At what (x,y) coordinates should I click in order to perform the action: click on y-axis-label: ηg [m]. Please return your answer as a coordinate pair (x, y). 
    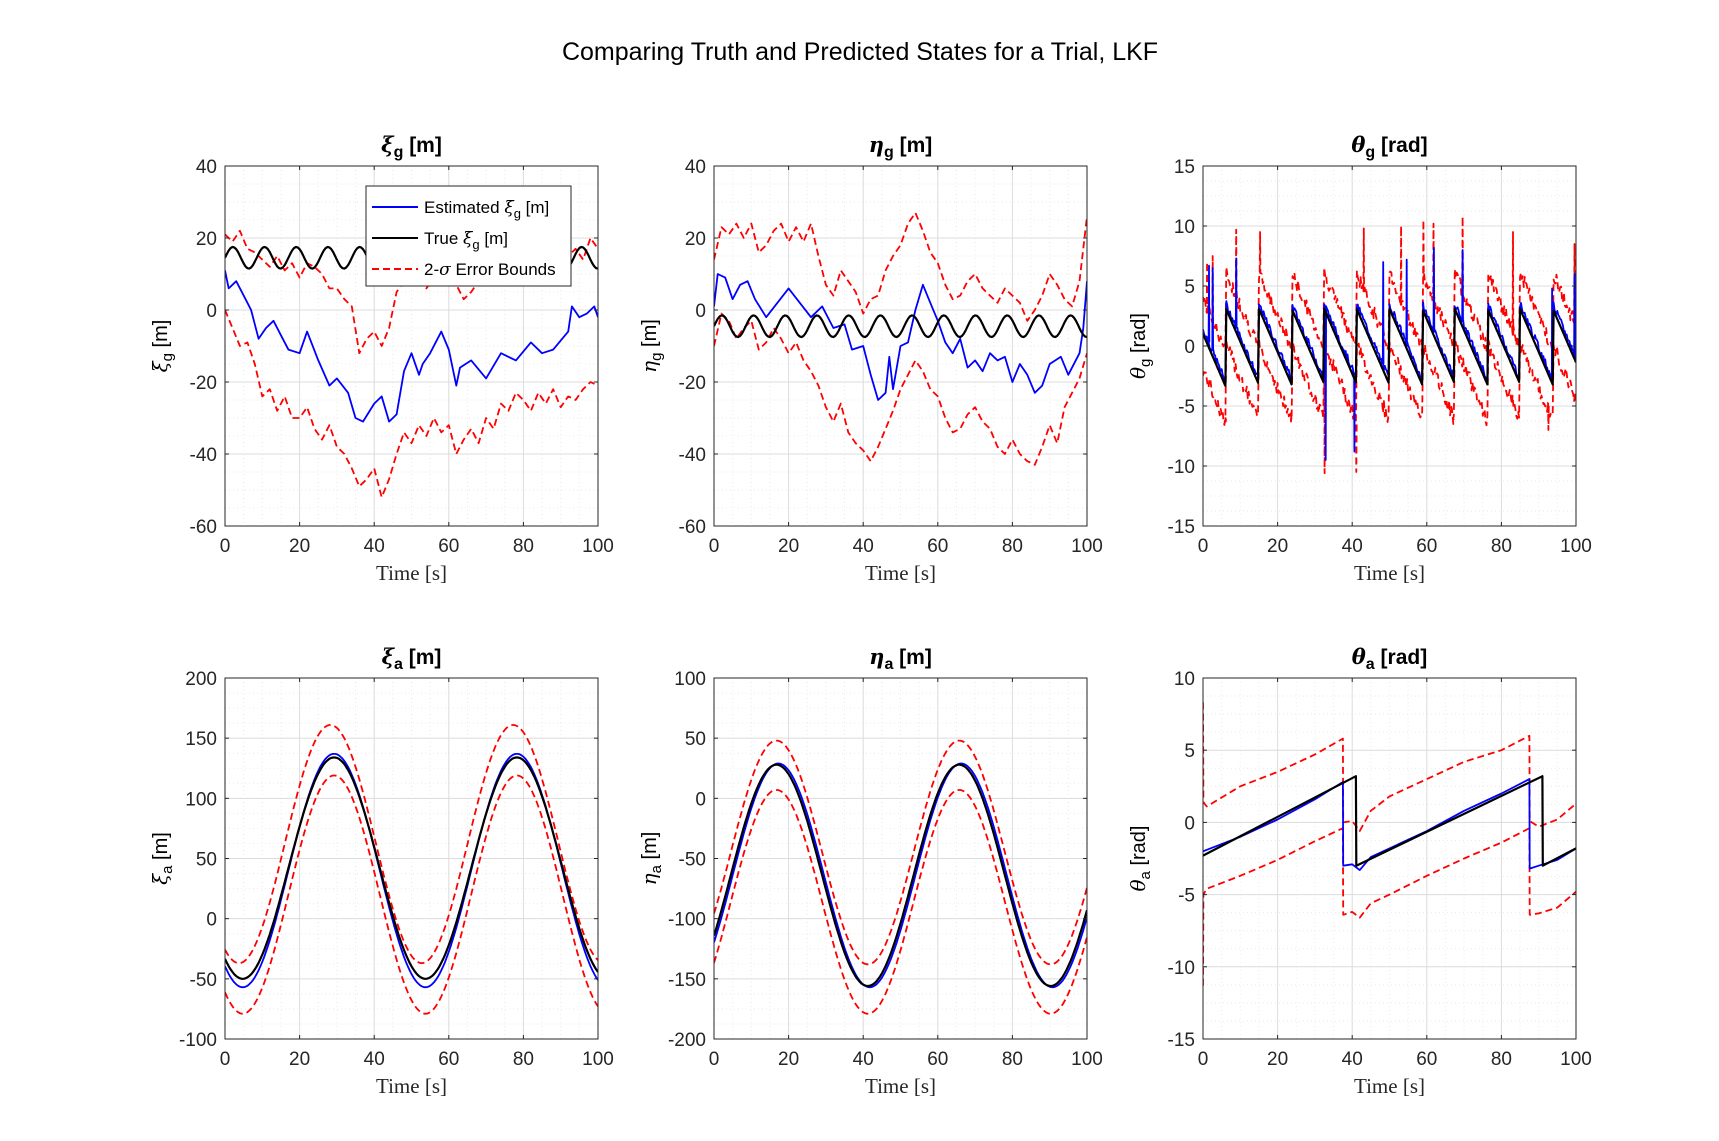
    Looking at the image, I should click on (651, 346).